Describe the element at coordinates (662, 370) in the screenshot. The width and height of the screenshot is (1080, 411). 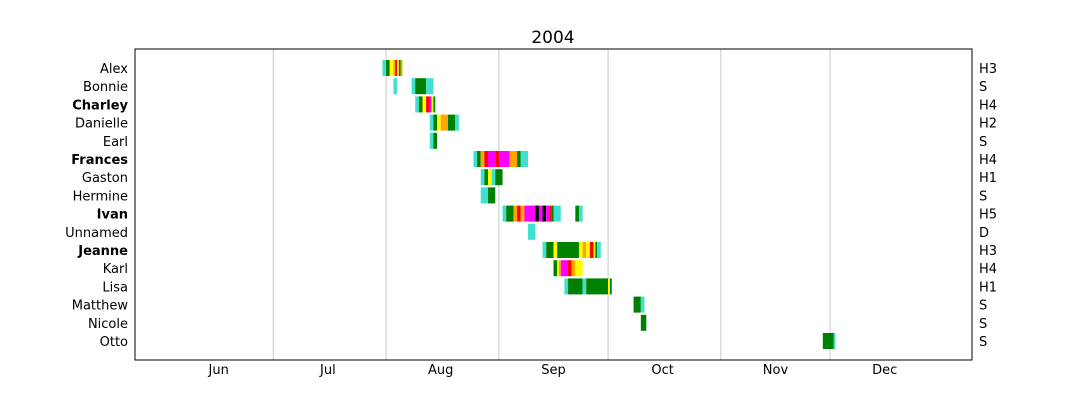
I see `month-tick-label: Oct` at that location.